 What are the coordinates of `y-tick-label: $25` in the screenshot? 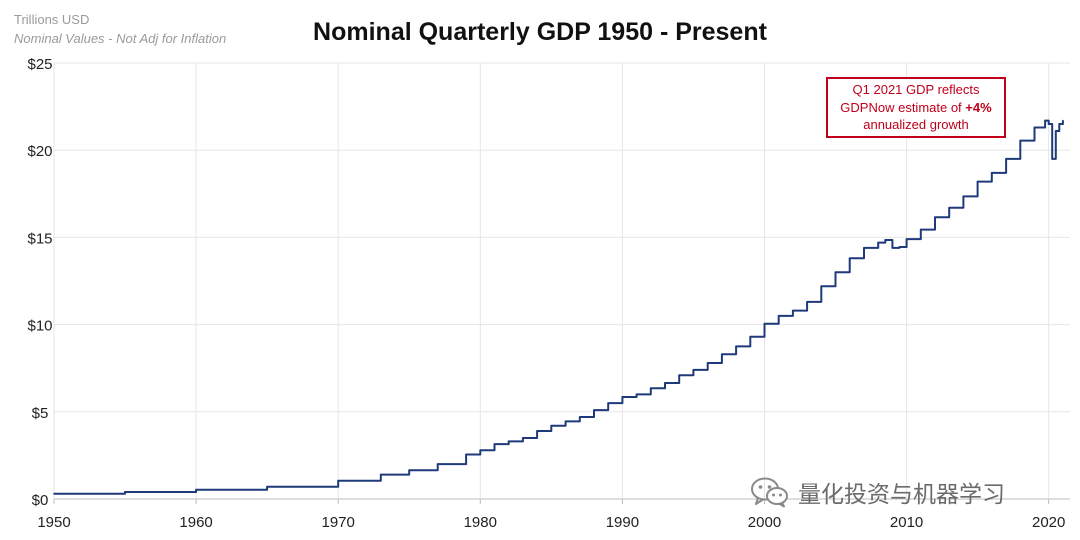 It's located at (39, 64).